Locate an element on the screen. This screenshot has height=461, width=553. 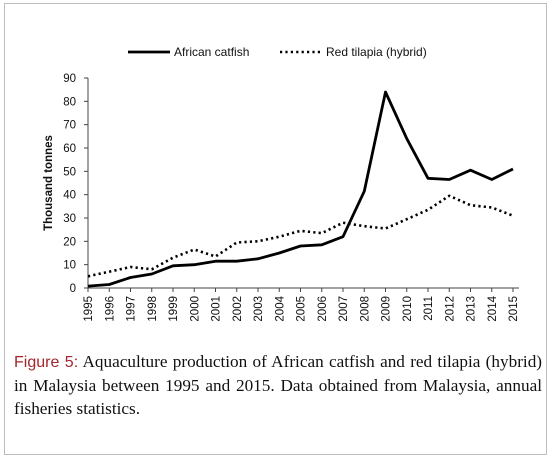
series-line-red-tilapia is located at coordinates (300, 236).